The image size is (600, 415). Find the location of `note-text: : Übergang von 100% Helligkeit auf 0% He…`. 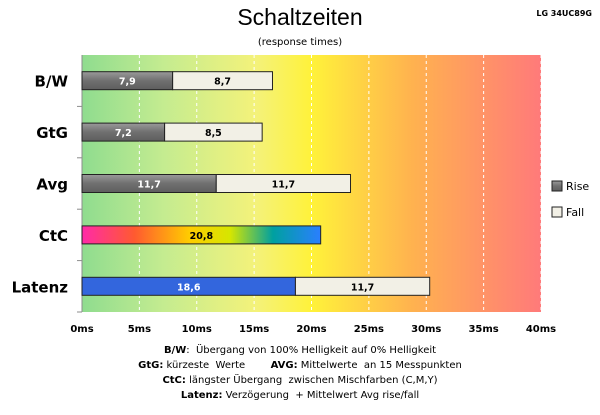

note-text: : Übergang von 100% Helligkeit auf 0% He… is located at coordinates (311, 350).